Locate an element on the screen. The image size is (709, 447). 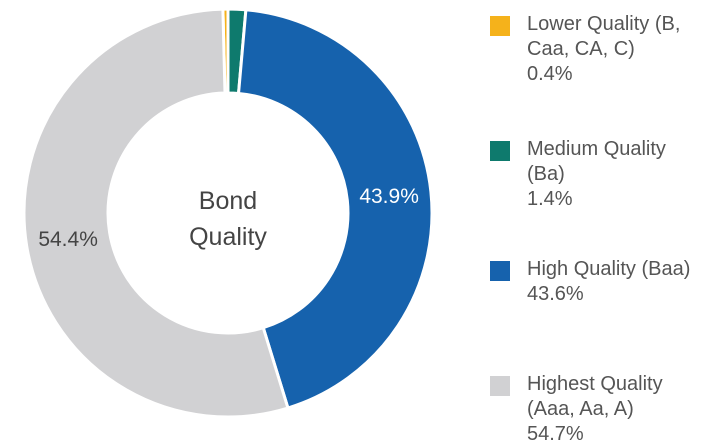
legend-value: 1.4% is located at coordinates (550, 199).